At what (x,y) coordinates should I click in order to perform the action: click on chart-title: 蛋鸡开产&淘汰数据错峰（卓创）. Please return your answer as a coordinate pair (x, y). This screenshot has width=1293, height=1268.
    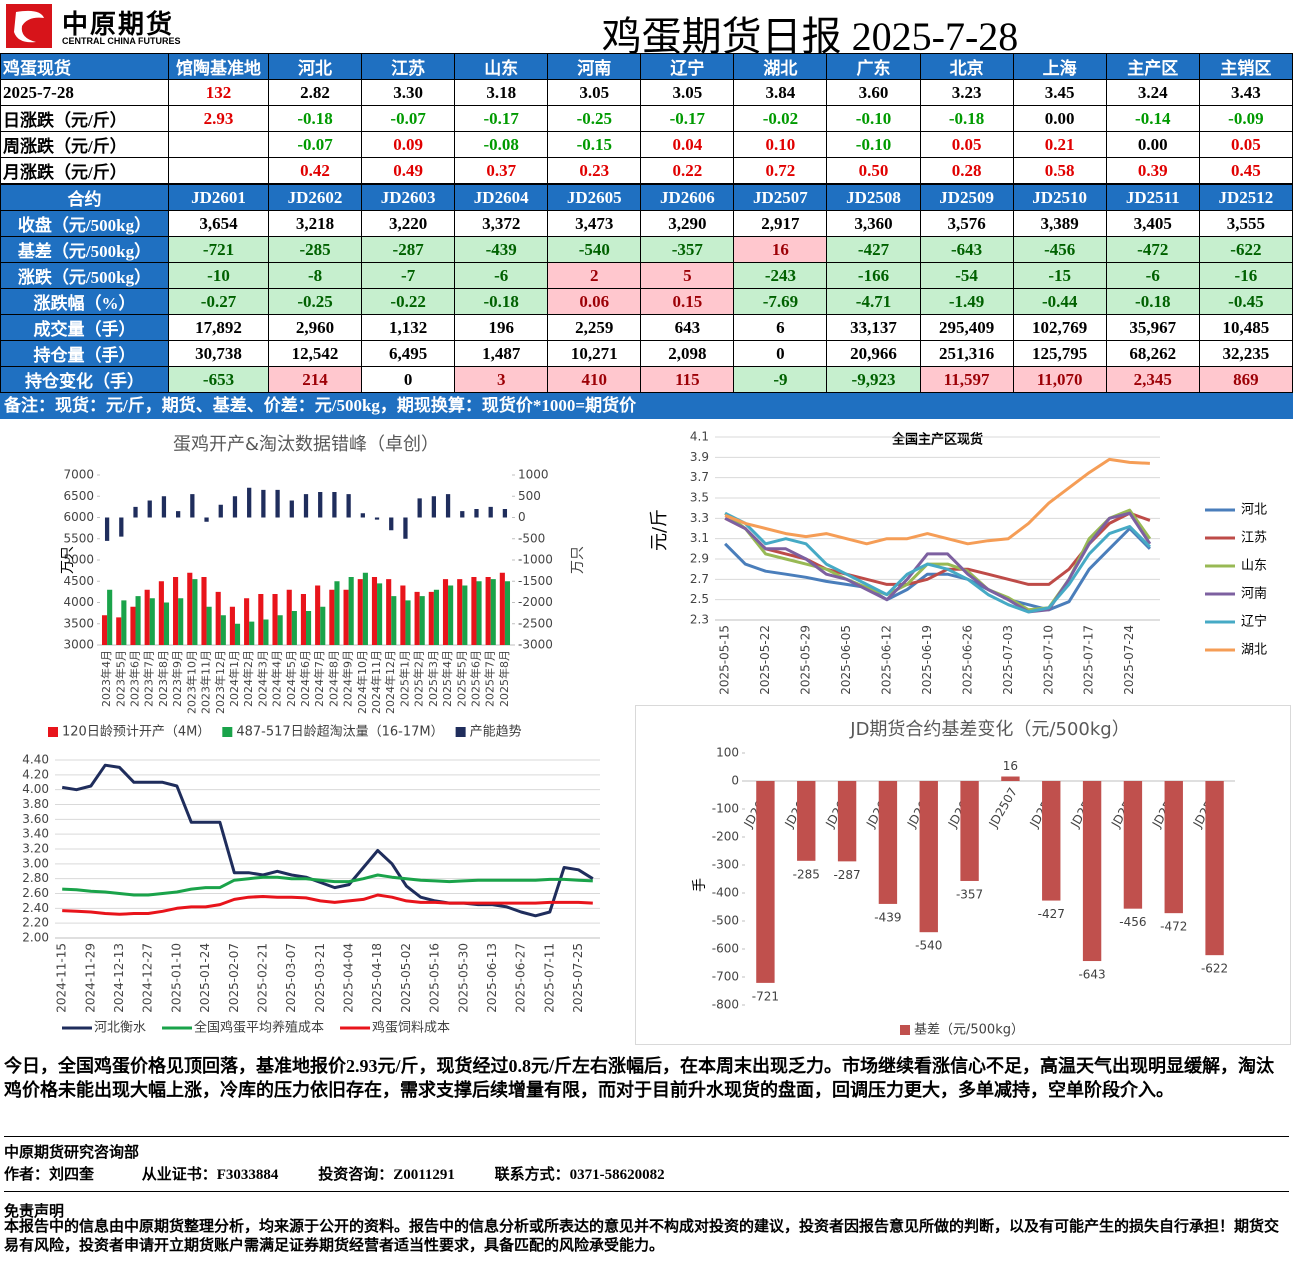
    Looking at the image, I should click on (306, 444).